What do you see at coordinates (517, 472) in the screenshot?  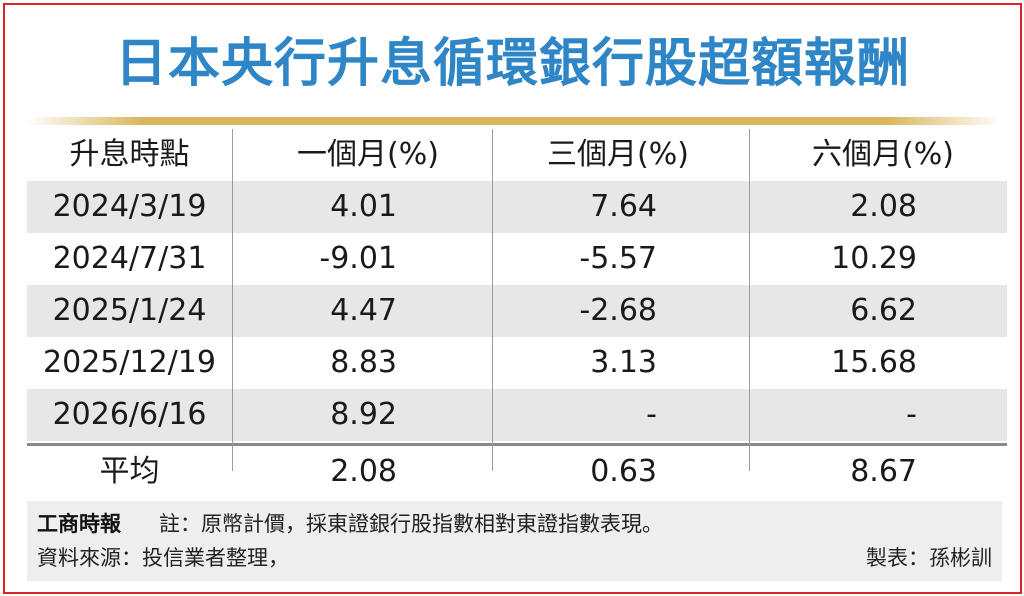 I see `summary-row: 平均 2.08 0.63 8.67` at bounding box center [517, 472].